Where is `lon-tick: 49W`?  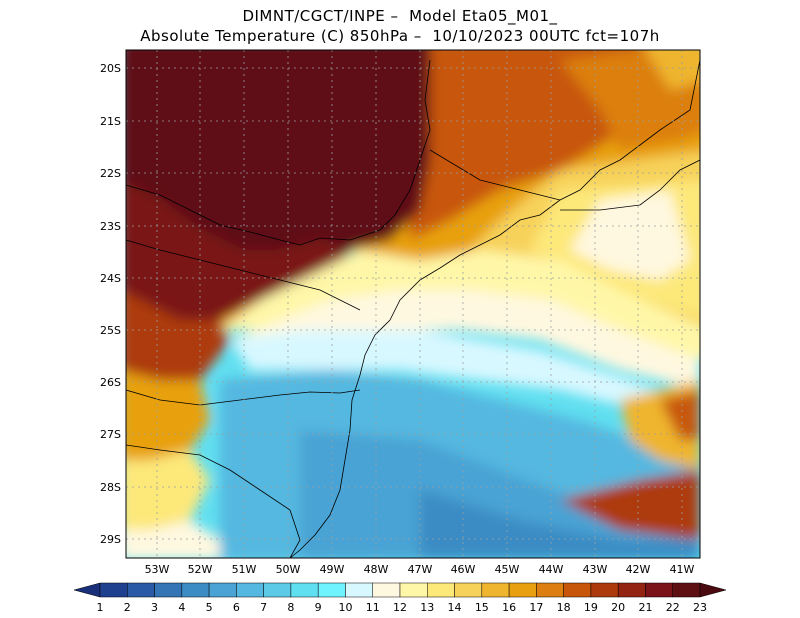 lon-tick: 49W is located at coordinates (332, 569).